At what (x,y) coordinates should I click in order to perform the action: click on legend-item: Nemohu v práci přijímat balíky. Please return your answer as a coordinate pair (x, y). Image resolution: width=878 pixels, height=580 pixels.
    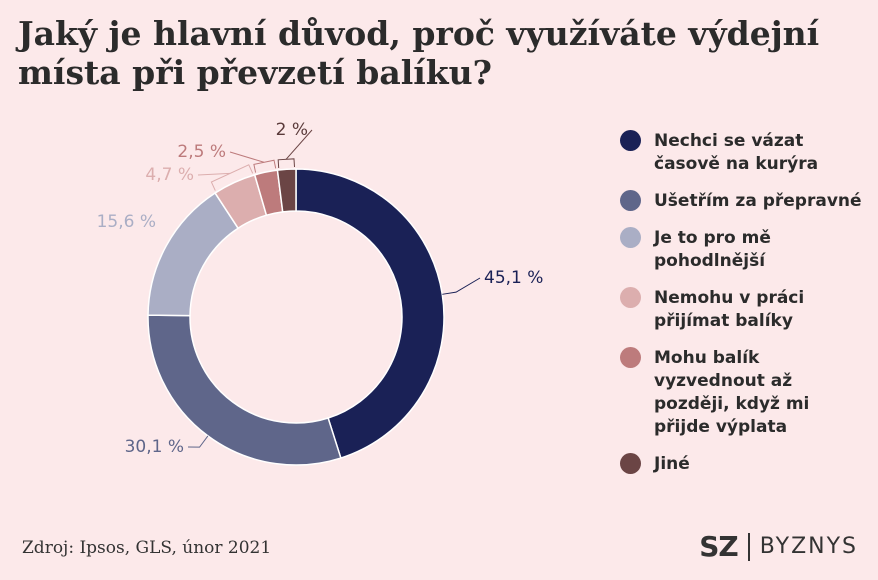
    Looking at the image, I should click on (745, 310).